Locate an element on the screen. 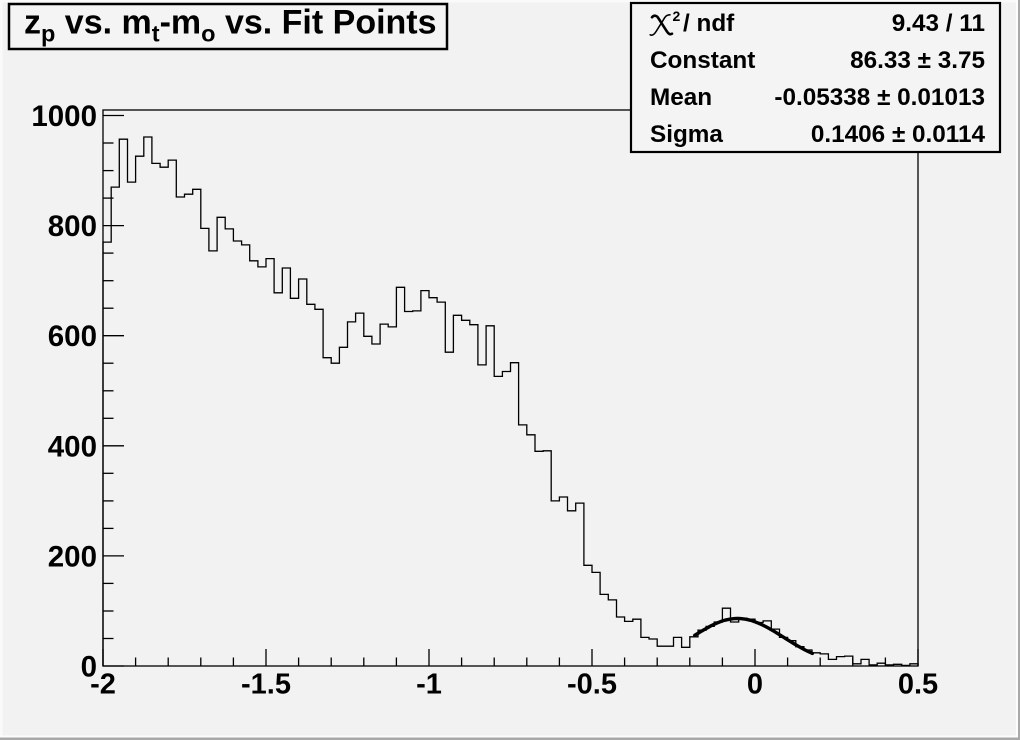  svg-text: / ndf is located at coordinates (709, 23).